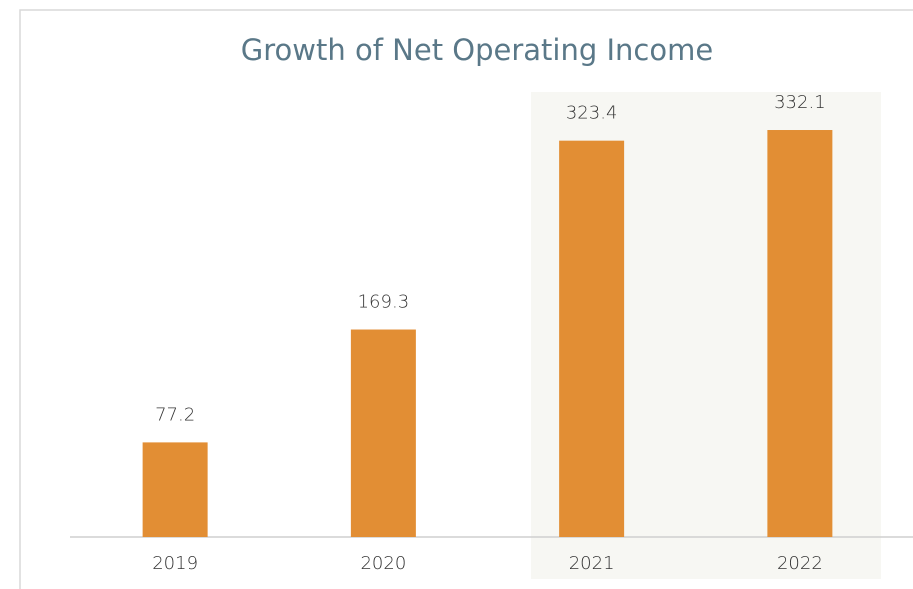  I want to click on x-tick-label: 2019, so click(175, 563).